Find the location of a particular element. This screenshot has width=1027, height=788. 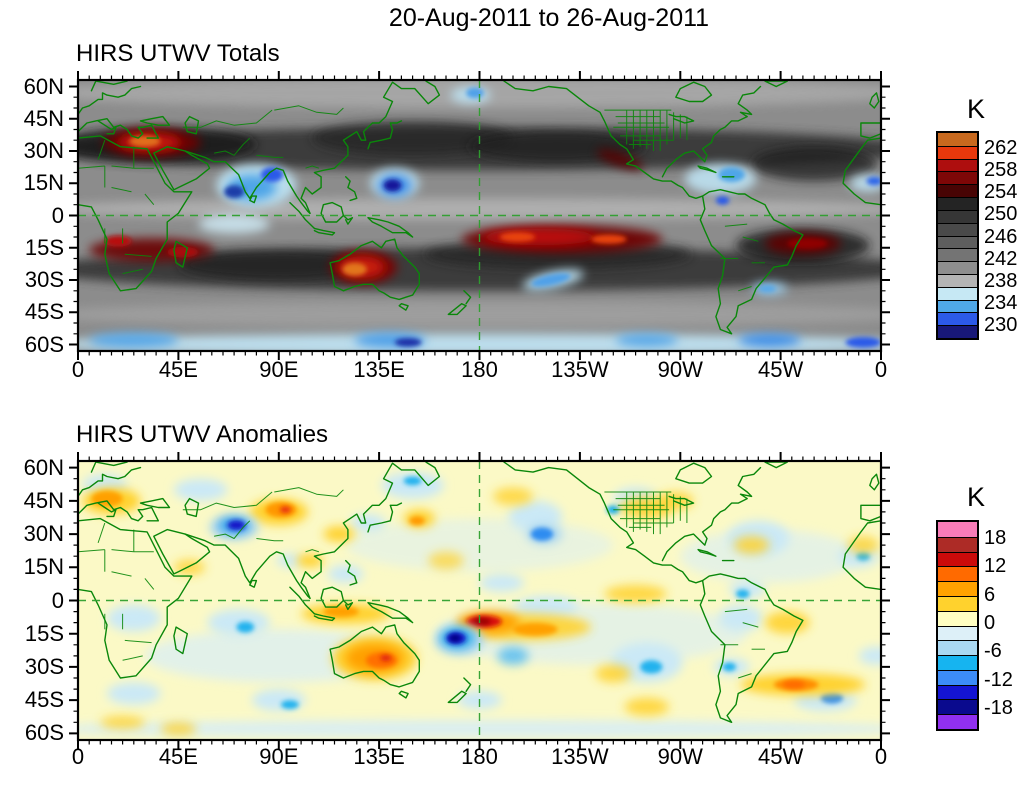

anomalies-colorbar is located at coordinates (957, 625).